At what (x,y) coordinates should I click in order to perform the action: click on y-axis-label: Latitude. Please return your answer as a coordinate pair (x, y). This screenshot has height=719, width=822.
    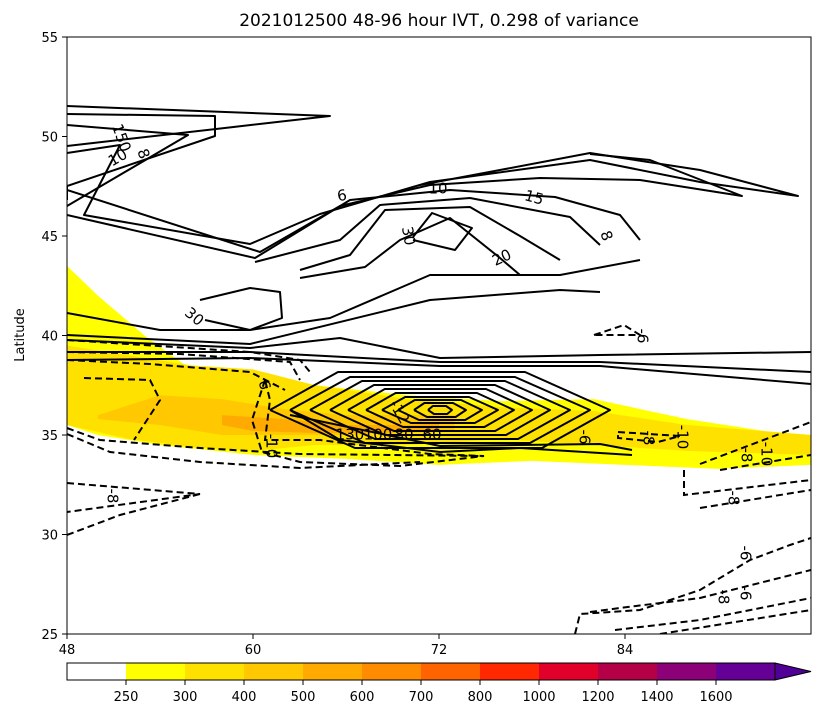
    Looking at the image, I should click on (20, 335).